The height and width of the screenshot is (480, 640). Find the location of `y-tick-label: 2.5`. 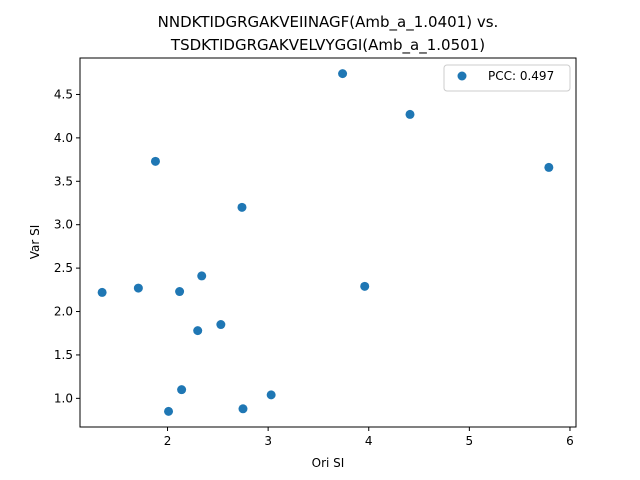

y-tick-label: 2.5 is located at coordinates (63, 268).